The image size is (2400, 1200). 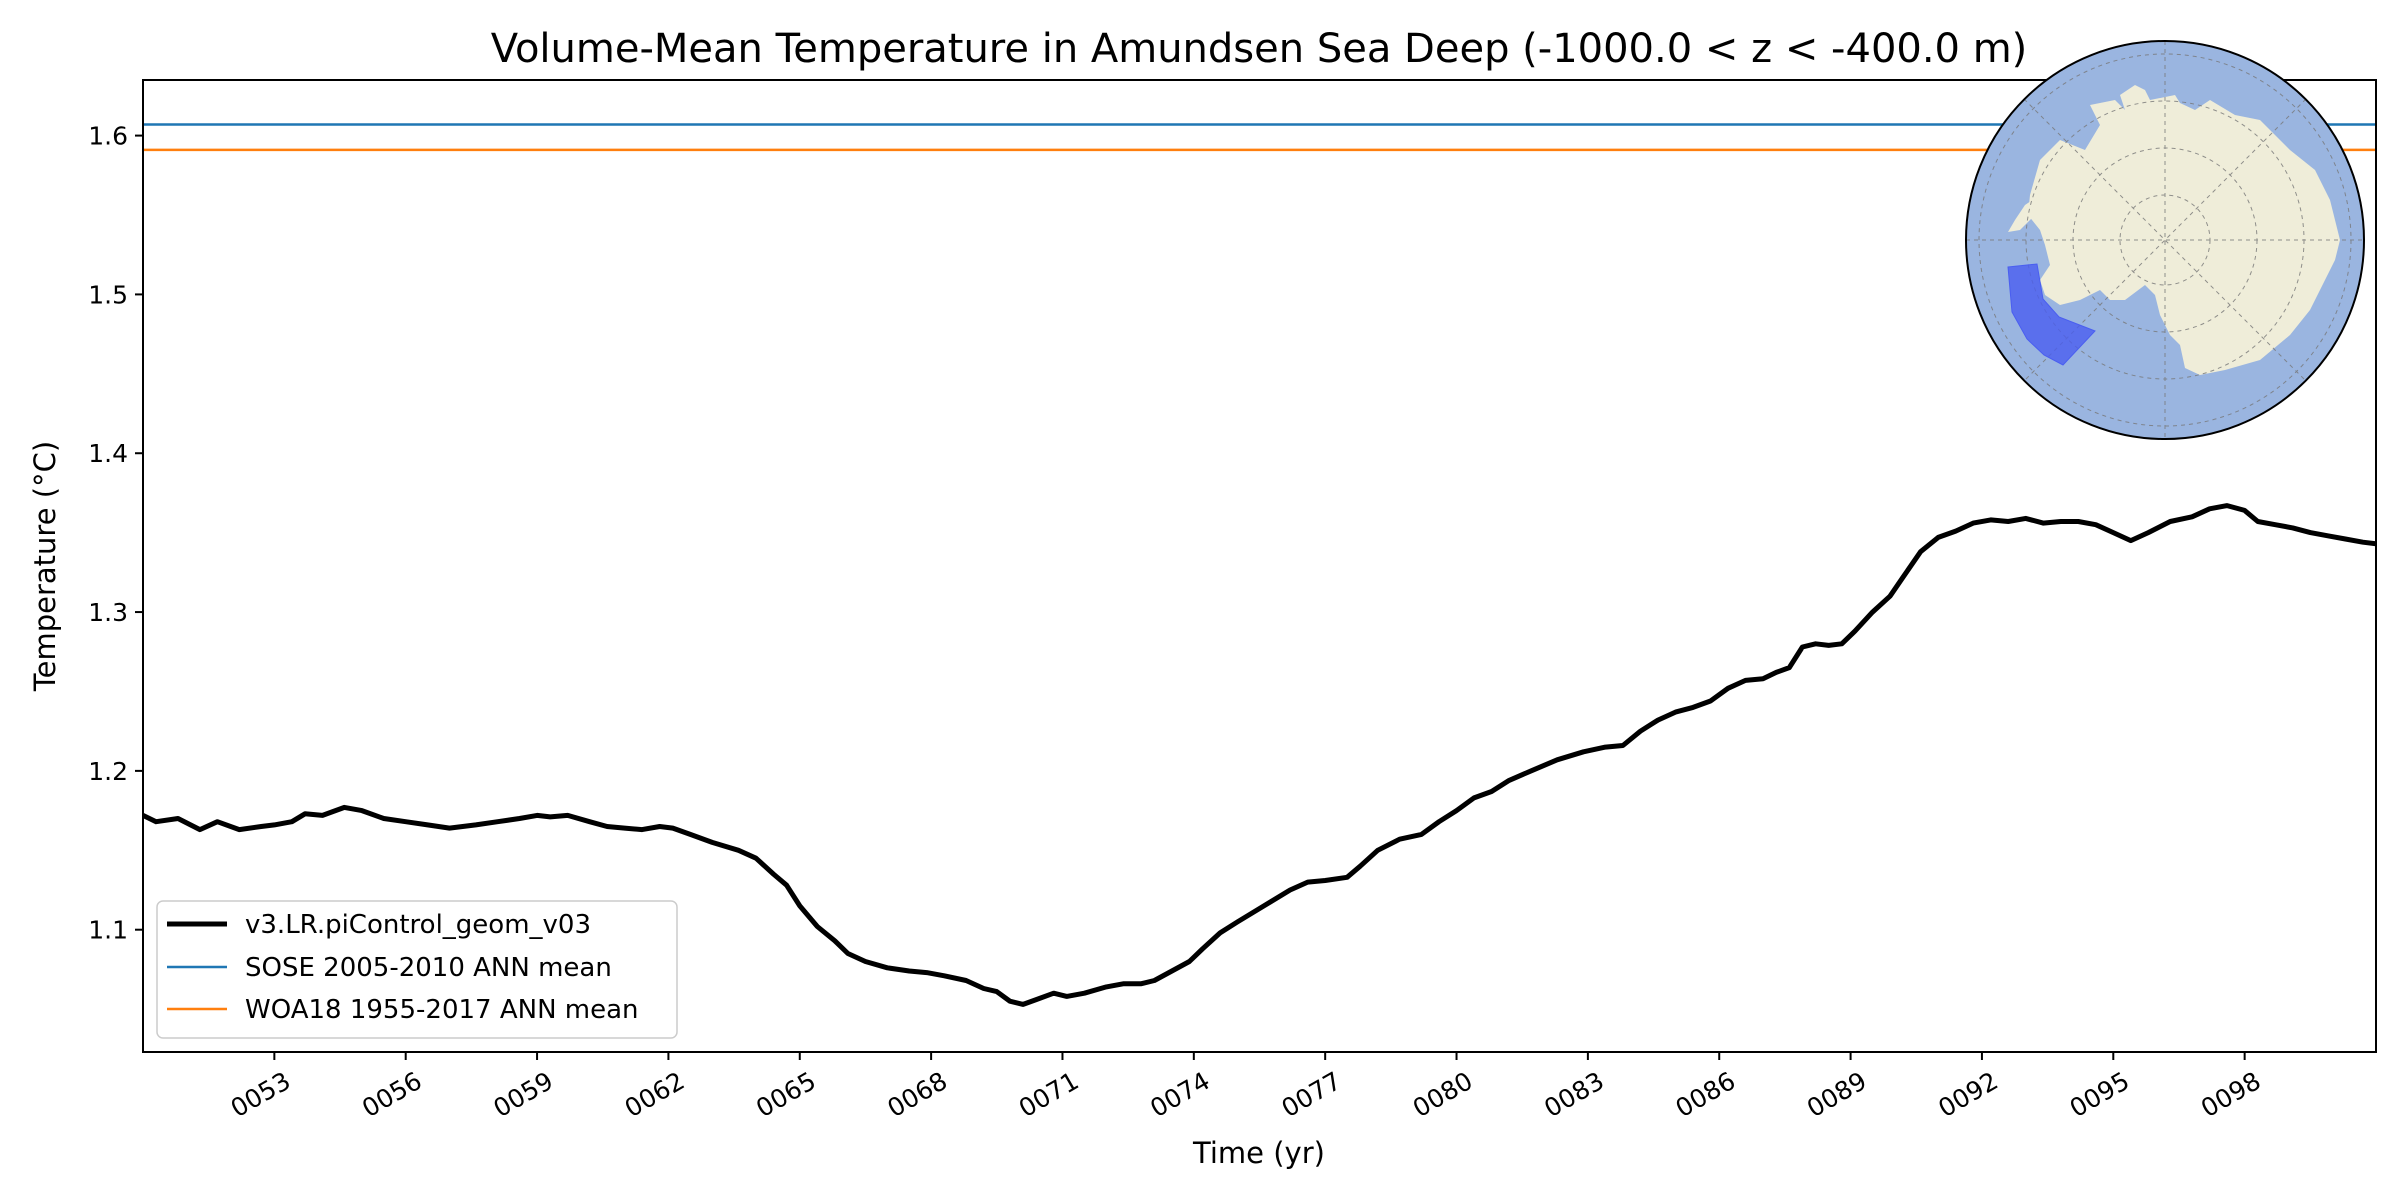 What do you see at coordinates (523, 1094) in the screenshot?
I see `x-tick-label: 0059` at bounding box center [523, 1094].